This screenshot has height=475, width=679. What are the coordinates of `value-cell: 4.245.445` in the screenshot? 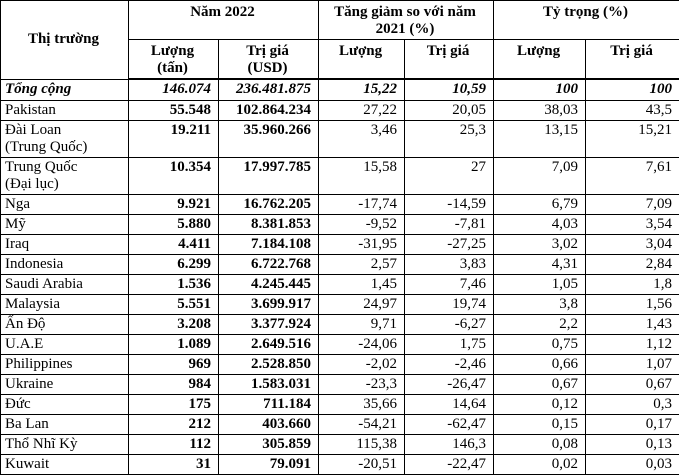 It's located at (269, 284).